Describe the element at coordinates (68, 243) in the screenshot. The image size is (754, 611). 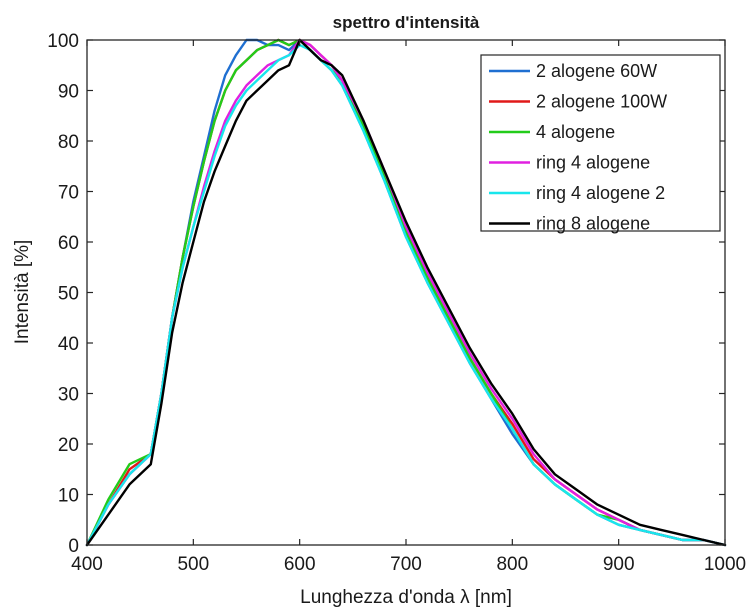
I see `y-tick-label: 60` at that location.